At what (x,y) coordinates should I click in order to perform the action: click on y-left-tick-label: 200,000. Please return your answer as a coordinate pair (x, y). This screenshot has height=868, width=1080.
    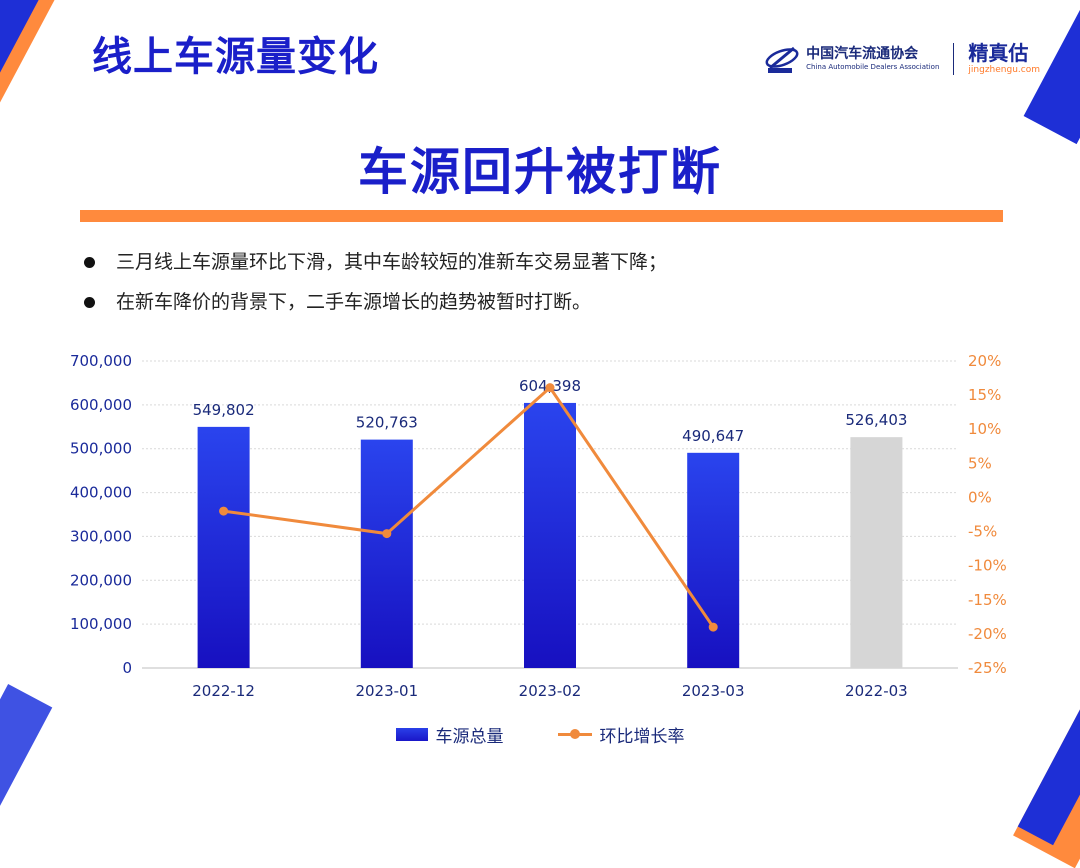
    Looking at the image, I should click on (101, 580).